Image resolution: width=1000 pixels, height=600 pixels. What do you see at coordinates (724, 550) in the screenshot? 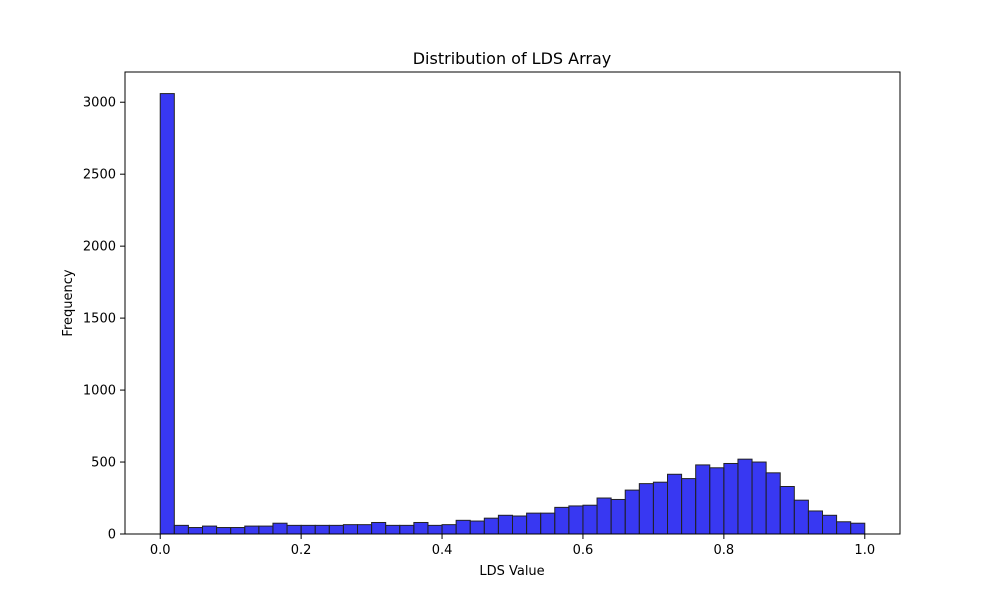
I see `x-tick-label: 0.8` at bounding box center [724, 550].